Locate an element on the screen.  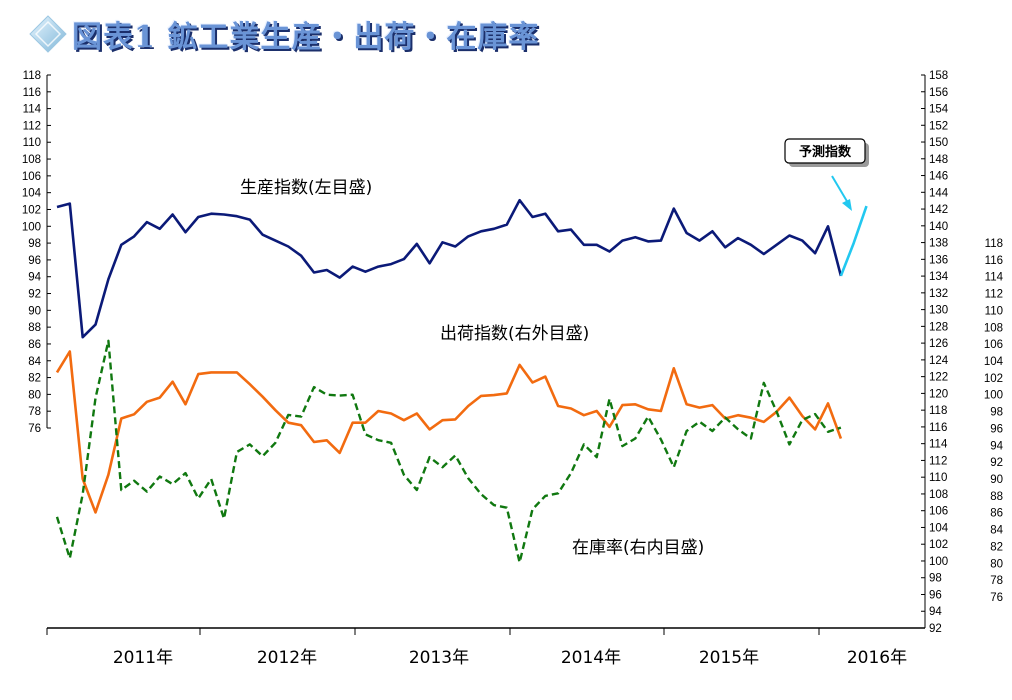
right-inner-tick-label: 88 is located at coordinates (996, 497).